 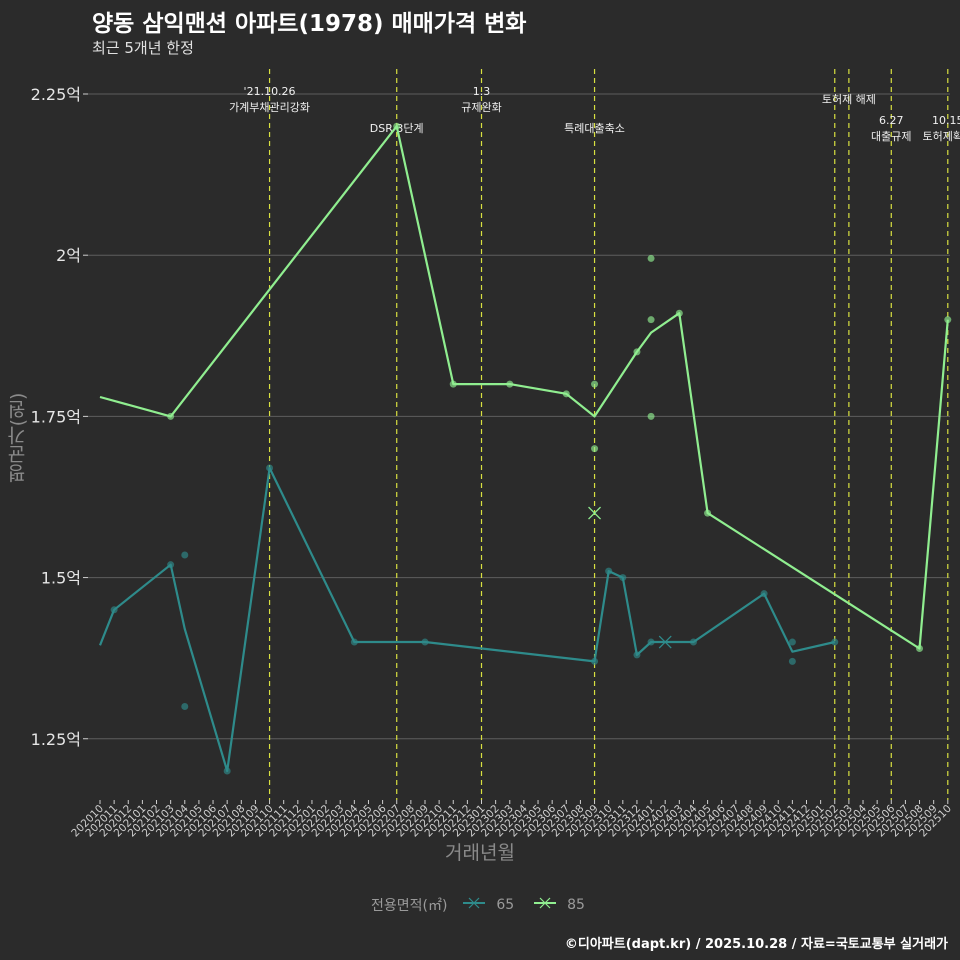 I want to click on y-tick-label: 1.5억, so click(x=61, y=578).